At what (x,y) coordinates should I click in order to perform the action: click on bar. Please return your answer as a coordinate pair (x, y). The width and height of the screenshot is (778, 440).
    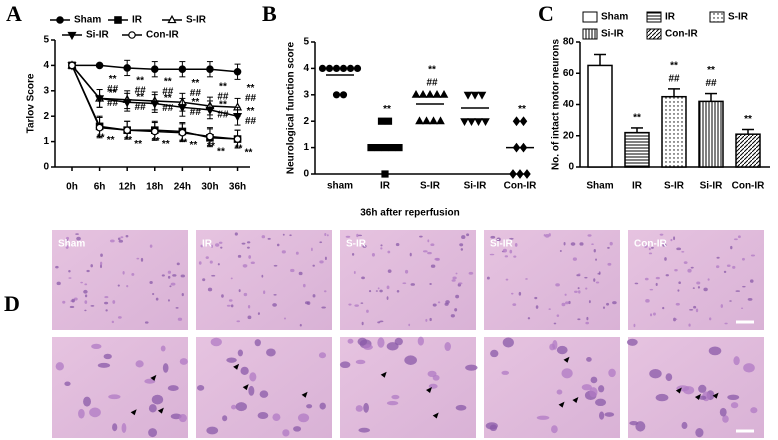
    Looking at the image, I should click on (637, 149).